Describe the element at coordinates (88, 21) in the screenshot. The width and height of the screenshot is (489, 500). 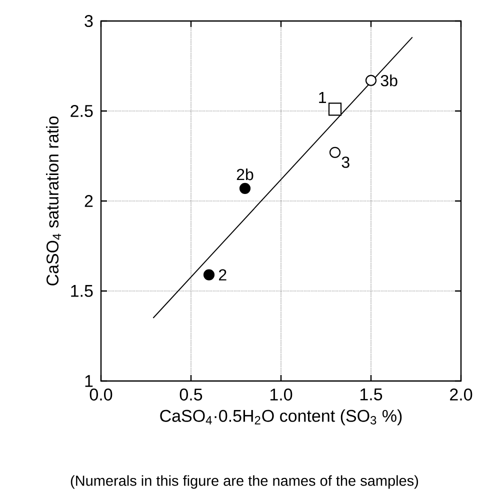
I see `y-tick-label: 3` at that location.